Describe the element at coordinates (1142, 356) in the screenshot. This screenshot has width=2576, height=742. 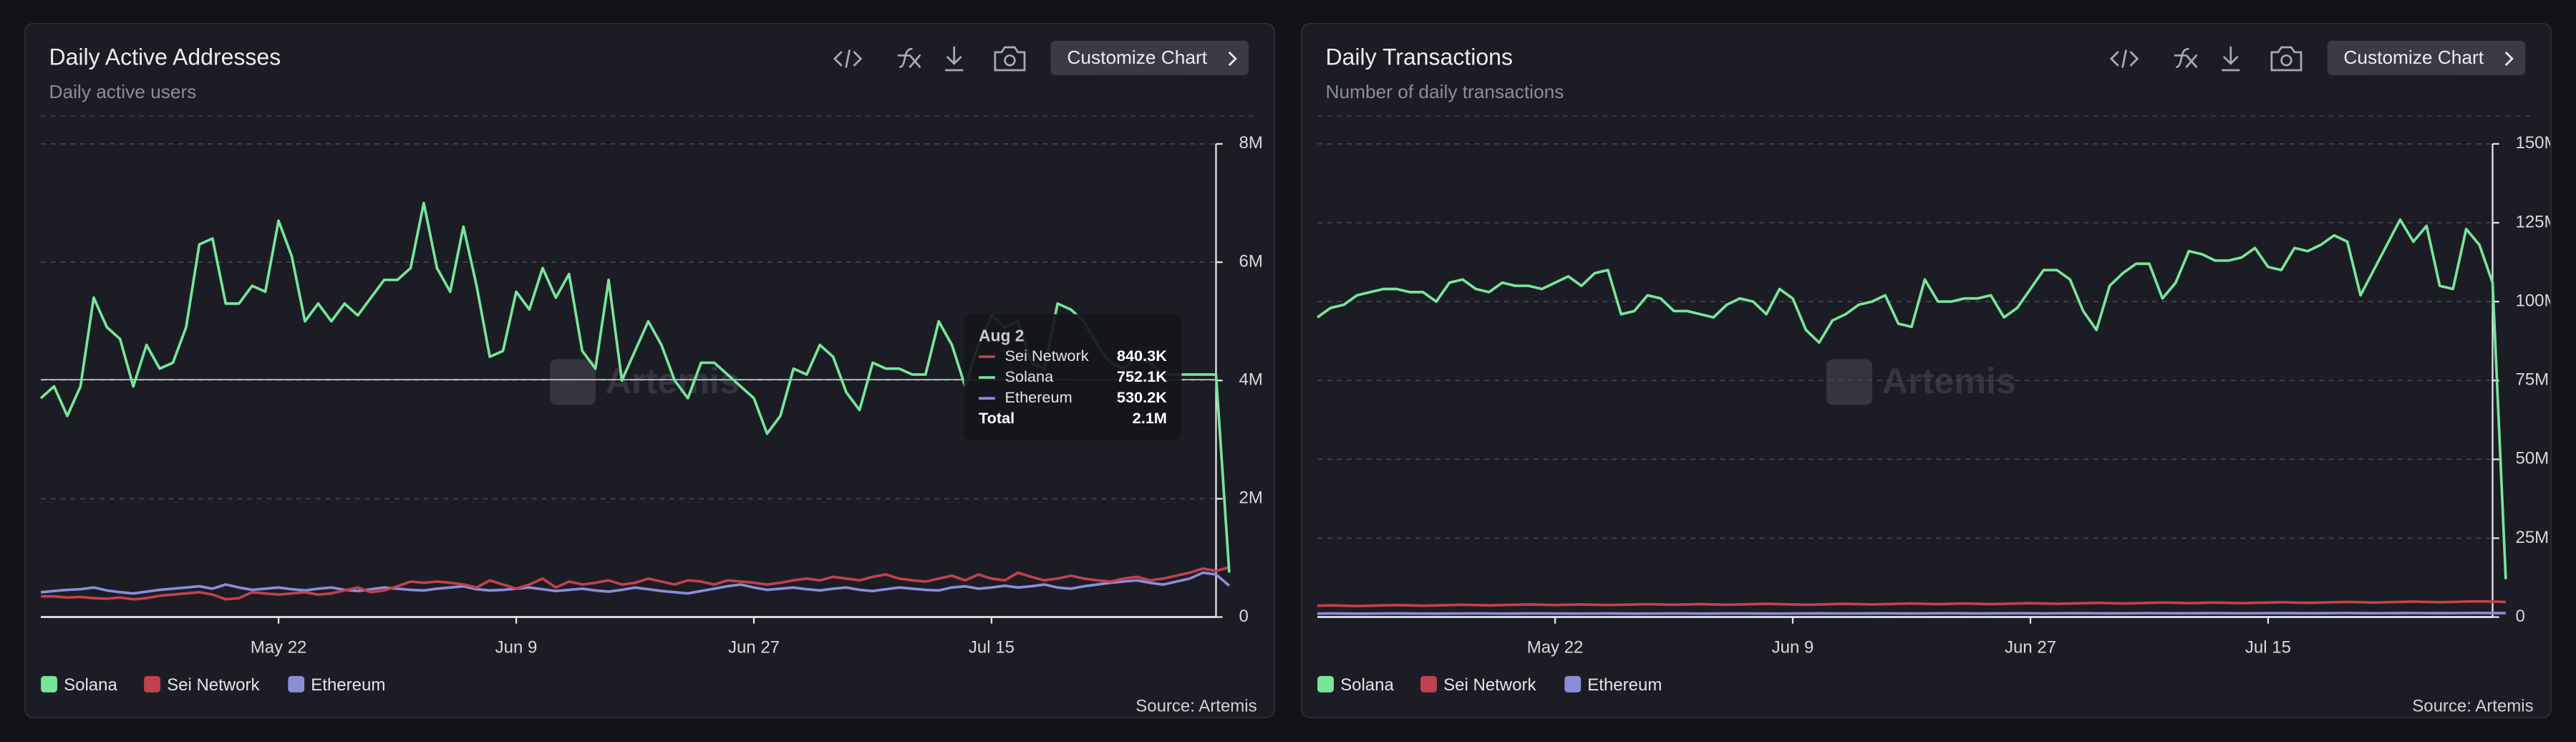
I see `tooltip-value: 840.3K` at that location.